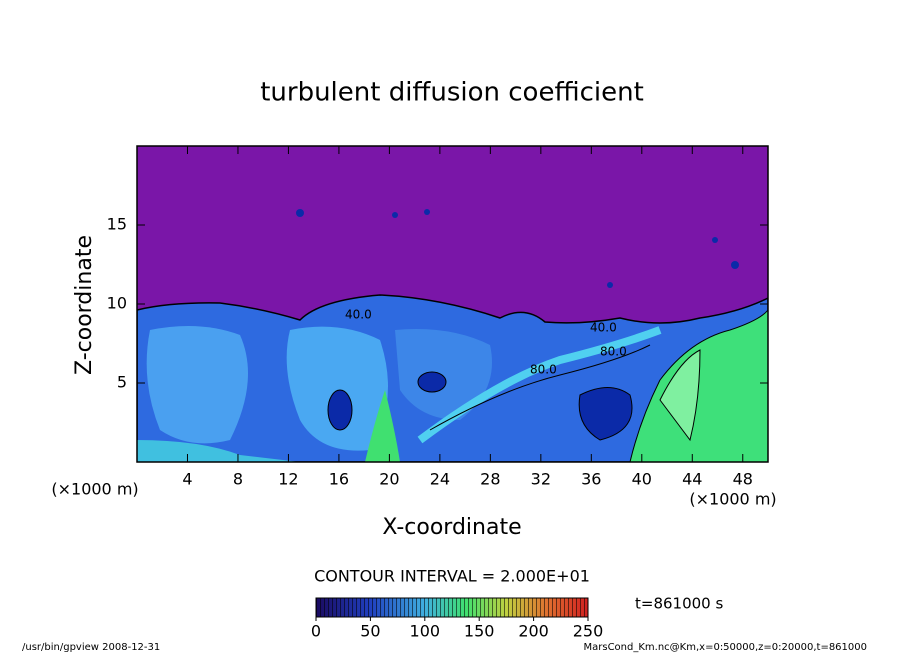 The width and height of the screenshot is (904, 654). I want to click on y-tick-label: 5, so click(122, 382).